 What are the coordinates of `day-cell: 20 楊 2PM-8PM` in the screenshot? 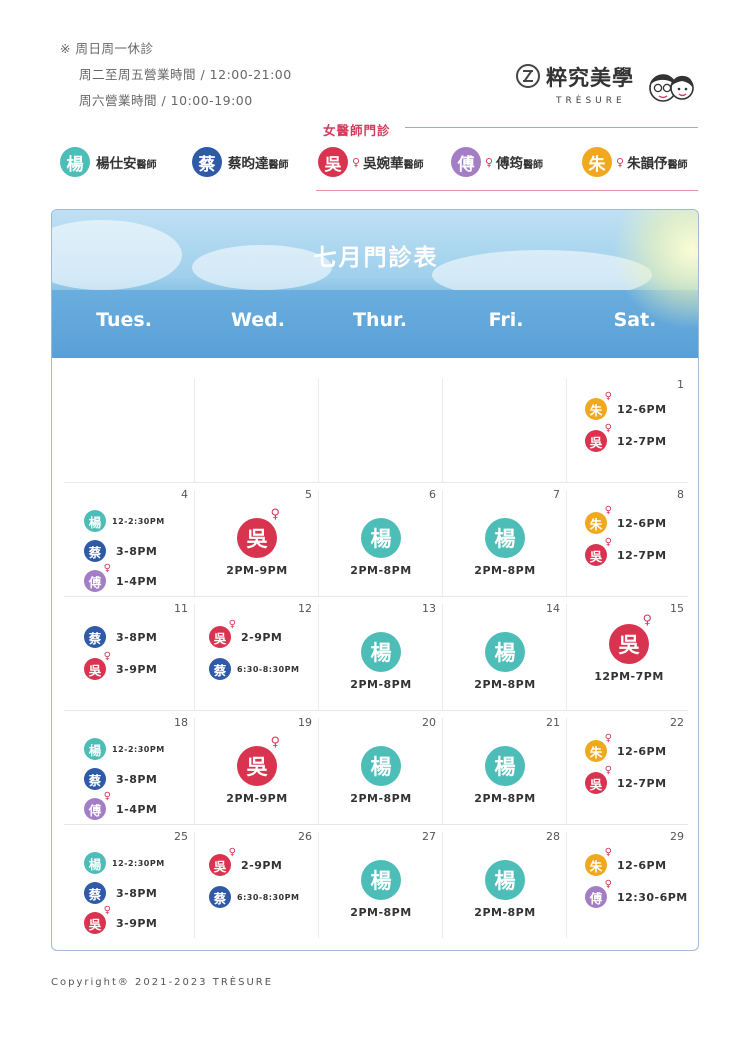 It's located at (380, 770).